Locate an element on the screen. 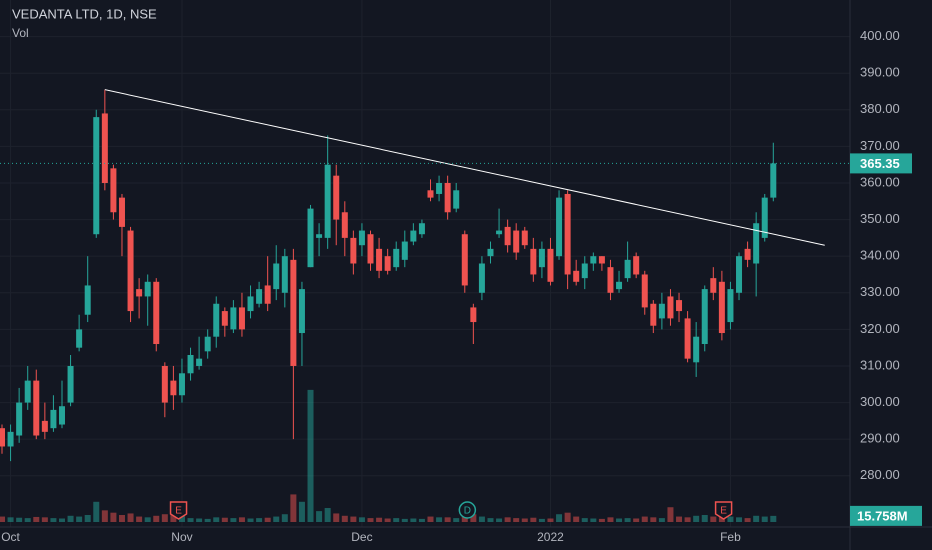 The width and height of the screenshot is (932, 550). x-tick-label: Feb is located at coordinates (730, 537).